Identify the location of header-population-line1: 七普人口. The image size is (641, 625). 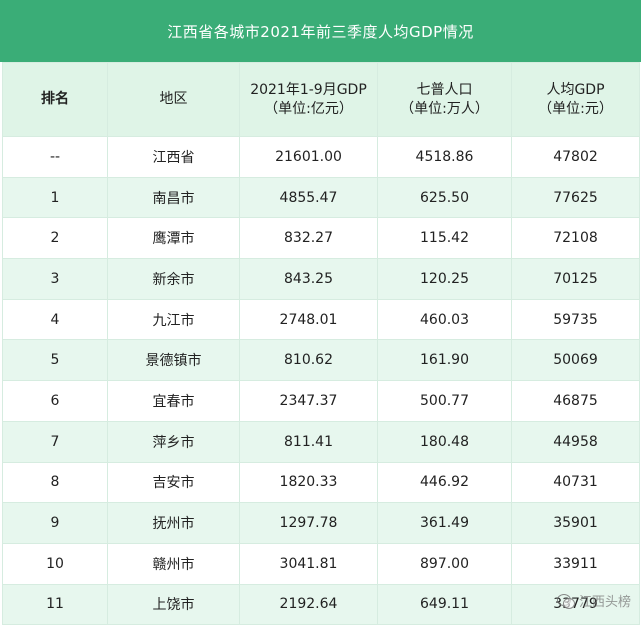
(444, 89).